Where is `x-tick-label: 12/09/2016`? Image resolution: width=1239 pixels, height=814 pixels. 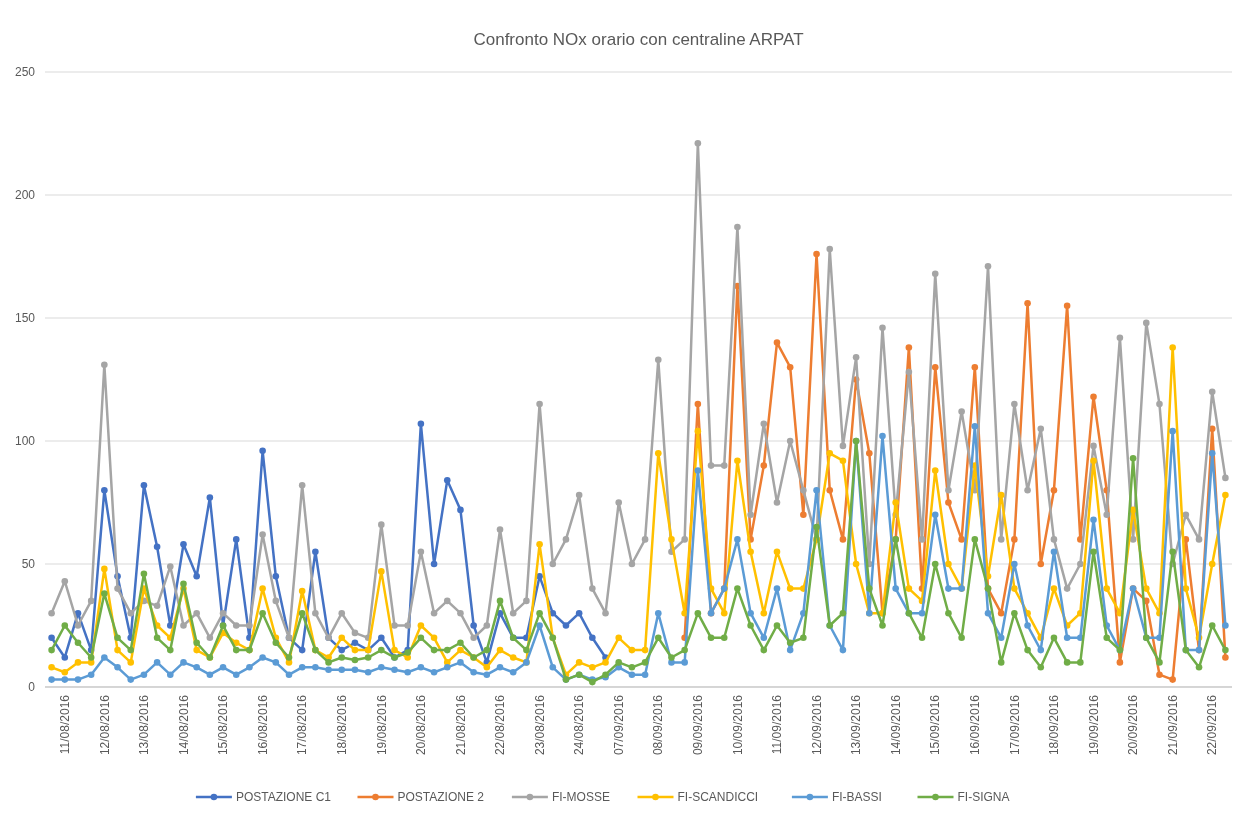
x-tick-label: 12/09/2016 is located at coordinates (816, 725).